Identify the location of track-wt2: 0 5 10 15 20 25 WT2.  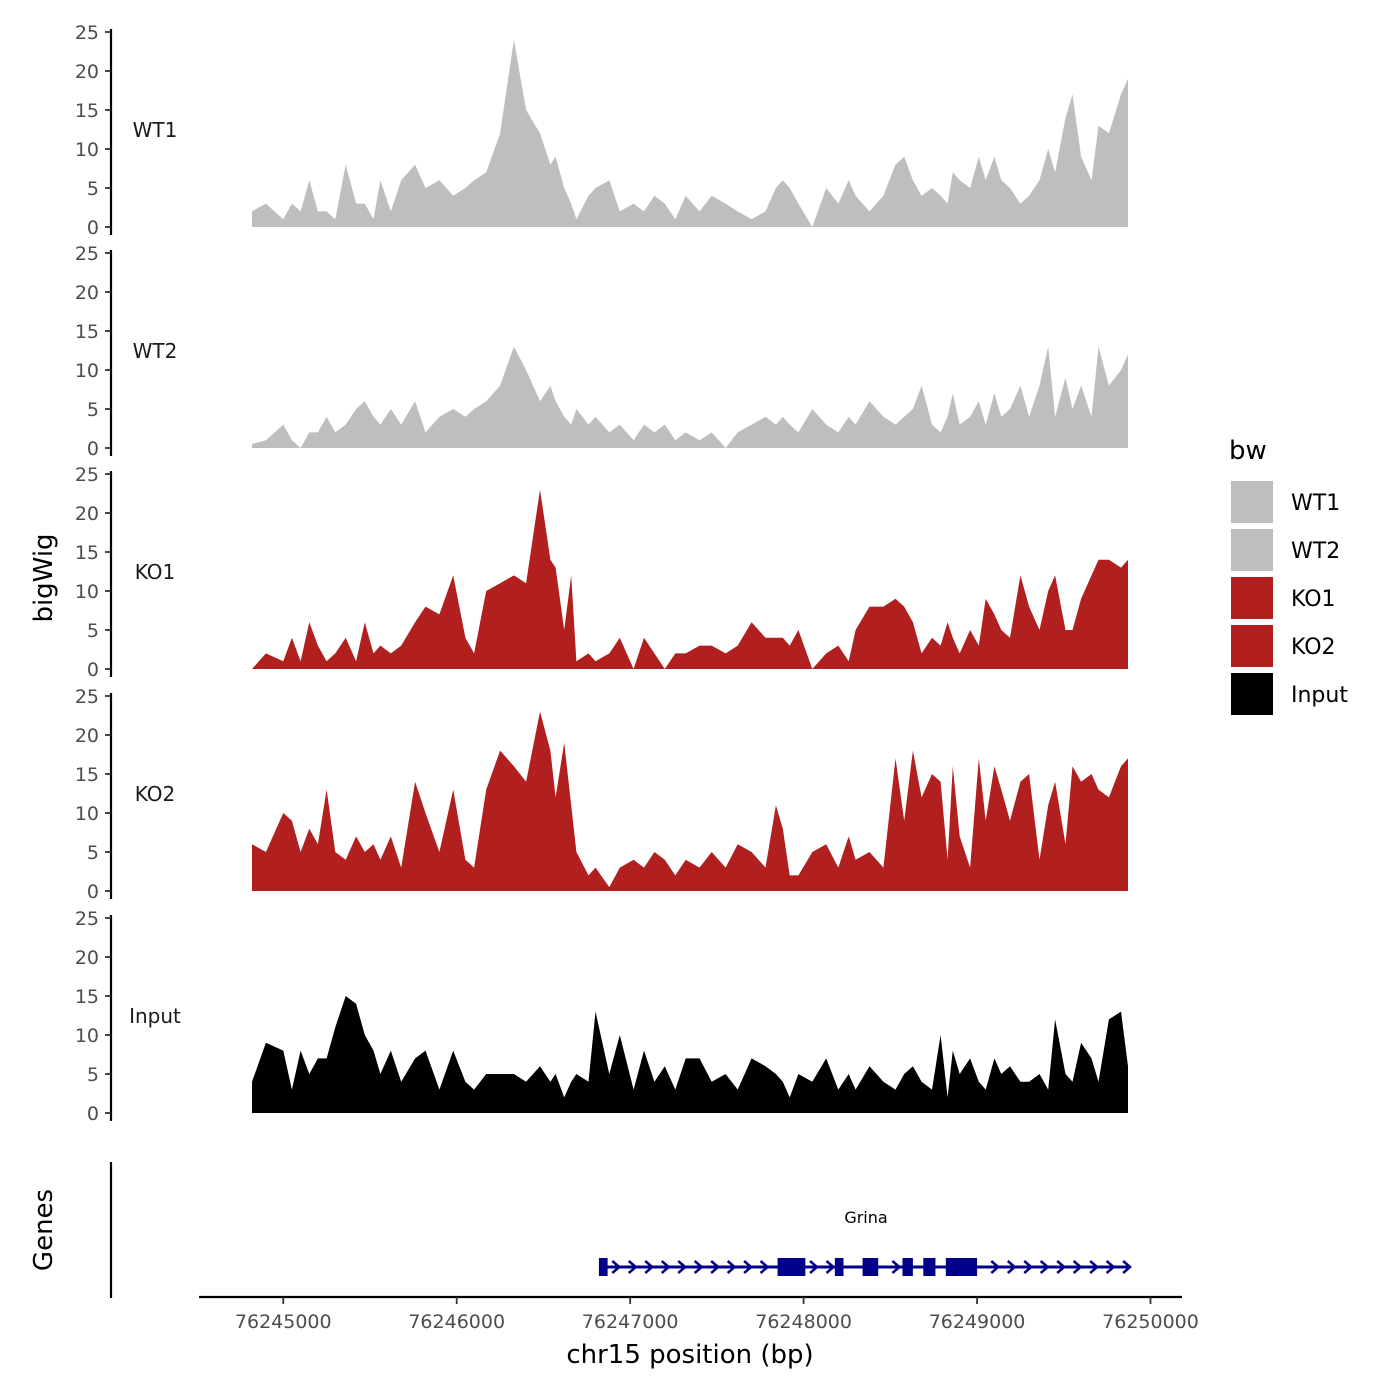
(601, 351).